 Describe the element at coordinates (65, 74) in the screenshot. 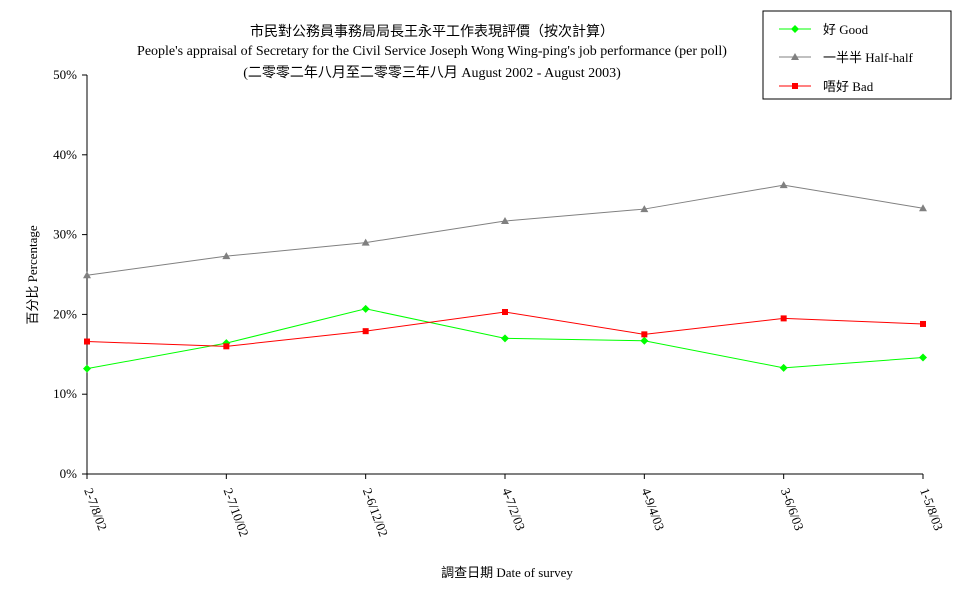

I see `y-tick-label: 50%` at that location.